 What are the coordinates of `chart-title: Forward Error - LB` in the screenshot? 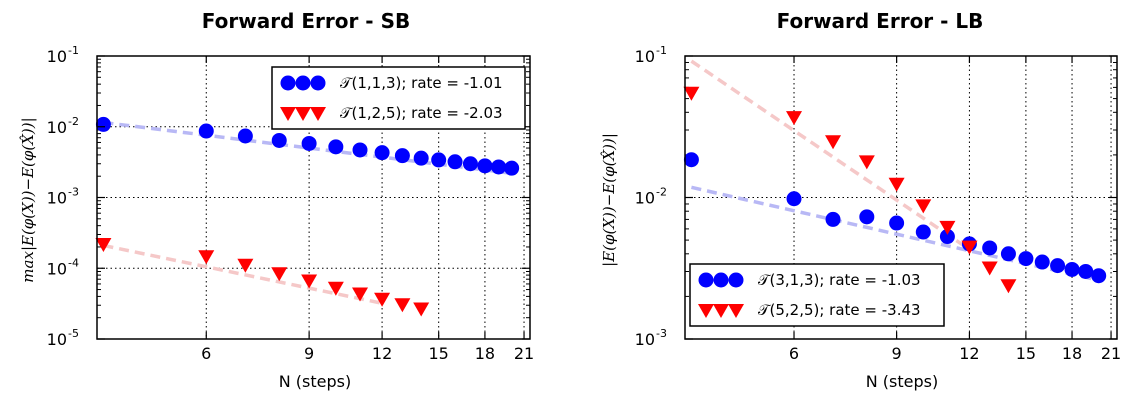 It's located at (880, 21).